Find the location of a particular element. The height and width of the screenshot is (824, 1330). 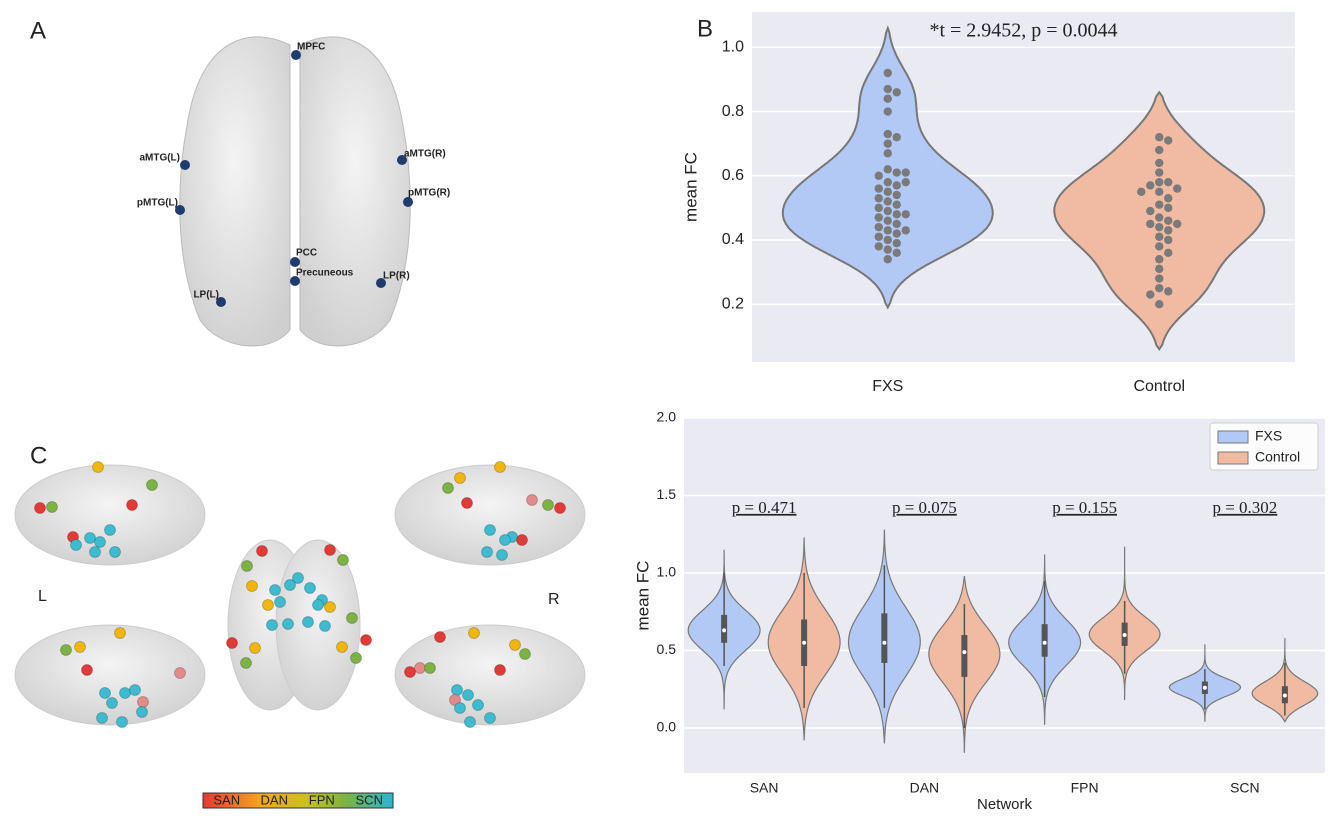

colorbar is located at coordinates (298, 800).